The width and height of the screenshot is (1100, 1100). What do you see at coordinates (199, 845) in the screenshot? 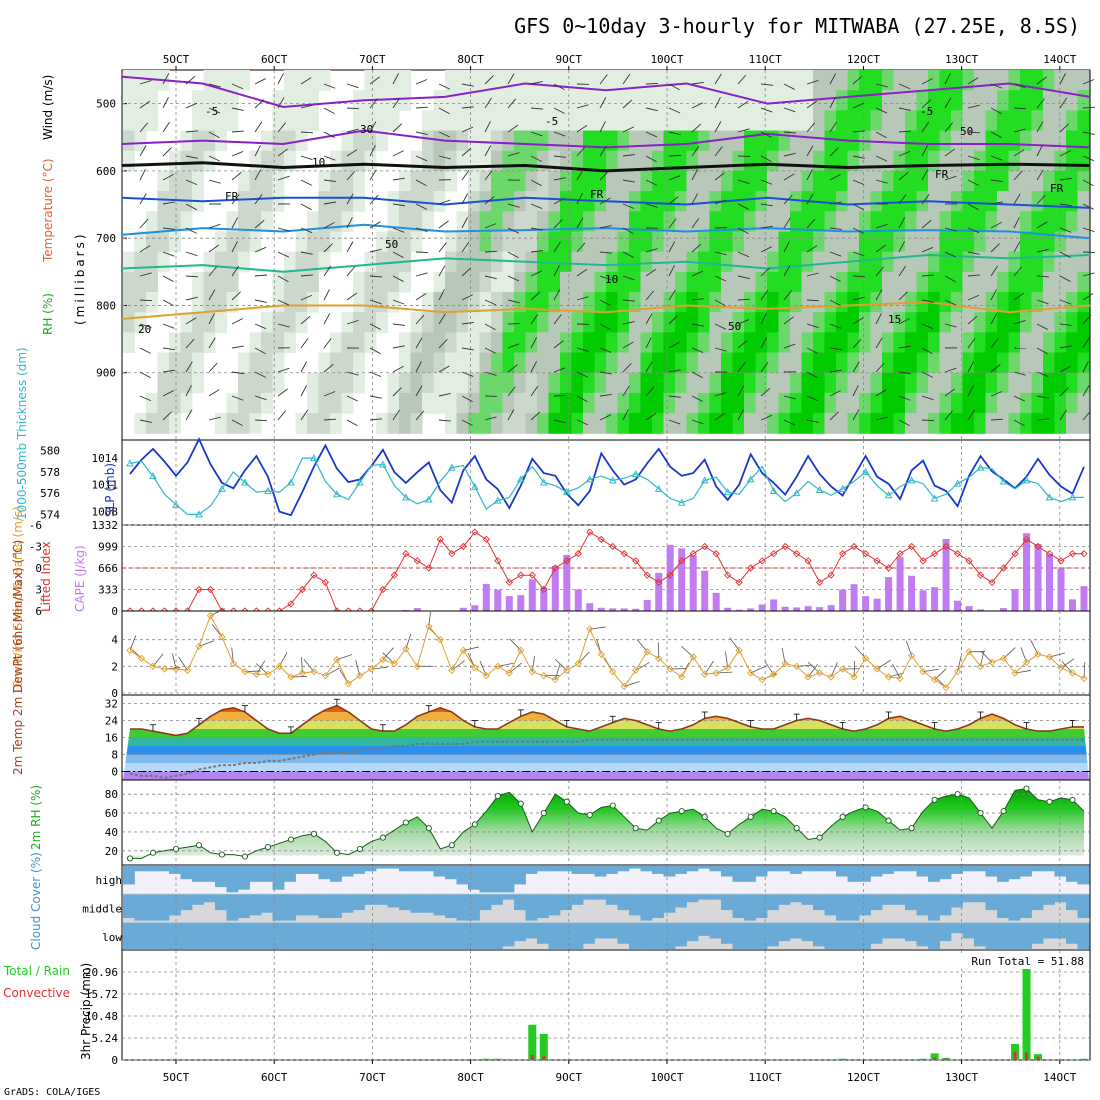
I see `rh-point` at bounding box center [199, 845].